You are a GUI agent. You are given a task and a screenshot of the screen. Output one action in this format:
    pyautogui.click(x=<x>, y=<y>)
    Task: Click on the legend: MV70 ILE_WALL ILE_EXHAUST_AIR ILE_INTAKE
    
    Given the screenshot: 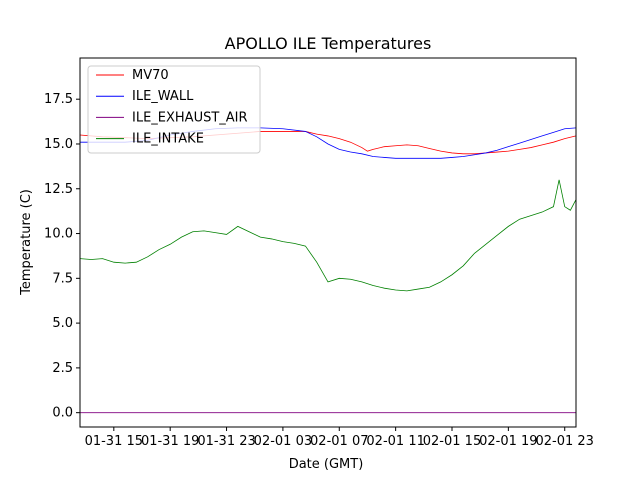 What is the action you would take?
    pyautogui.click(x=174, y=109)
    